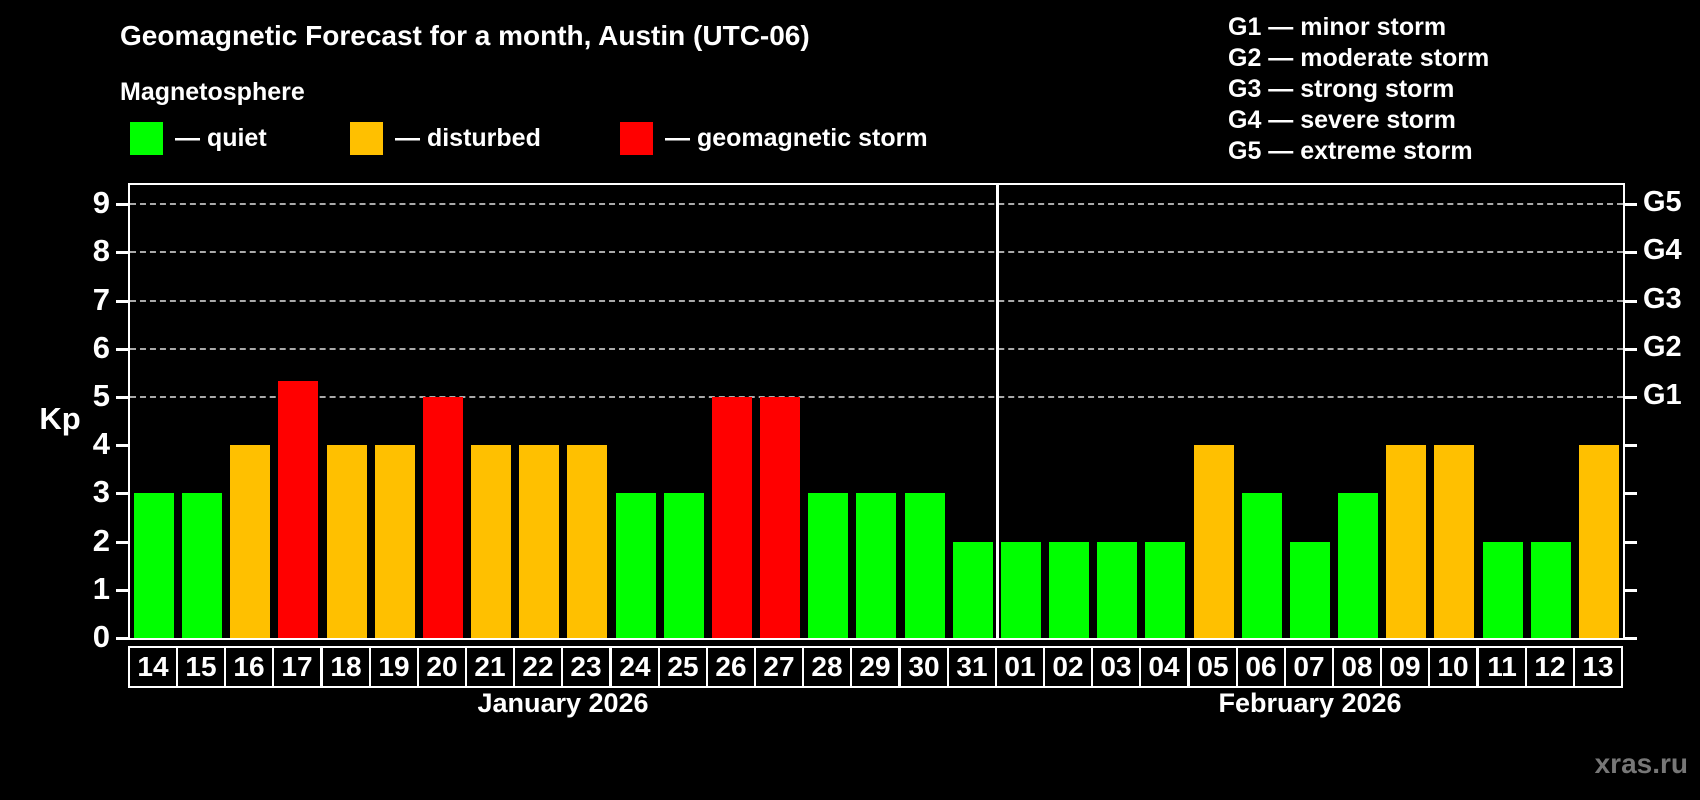  Describe the element at coordinates (101, 347) in the screenshot. I see `y-tick-label: 6` at that location.